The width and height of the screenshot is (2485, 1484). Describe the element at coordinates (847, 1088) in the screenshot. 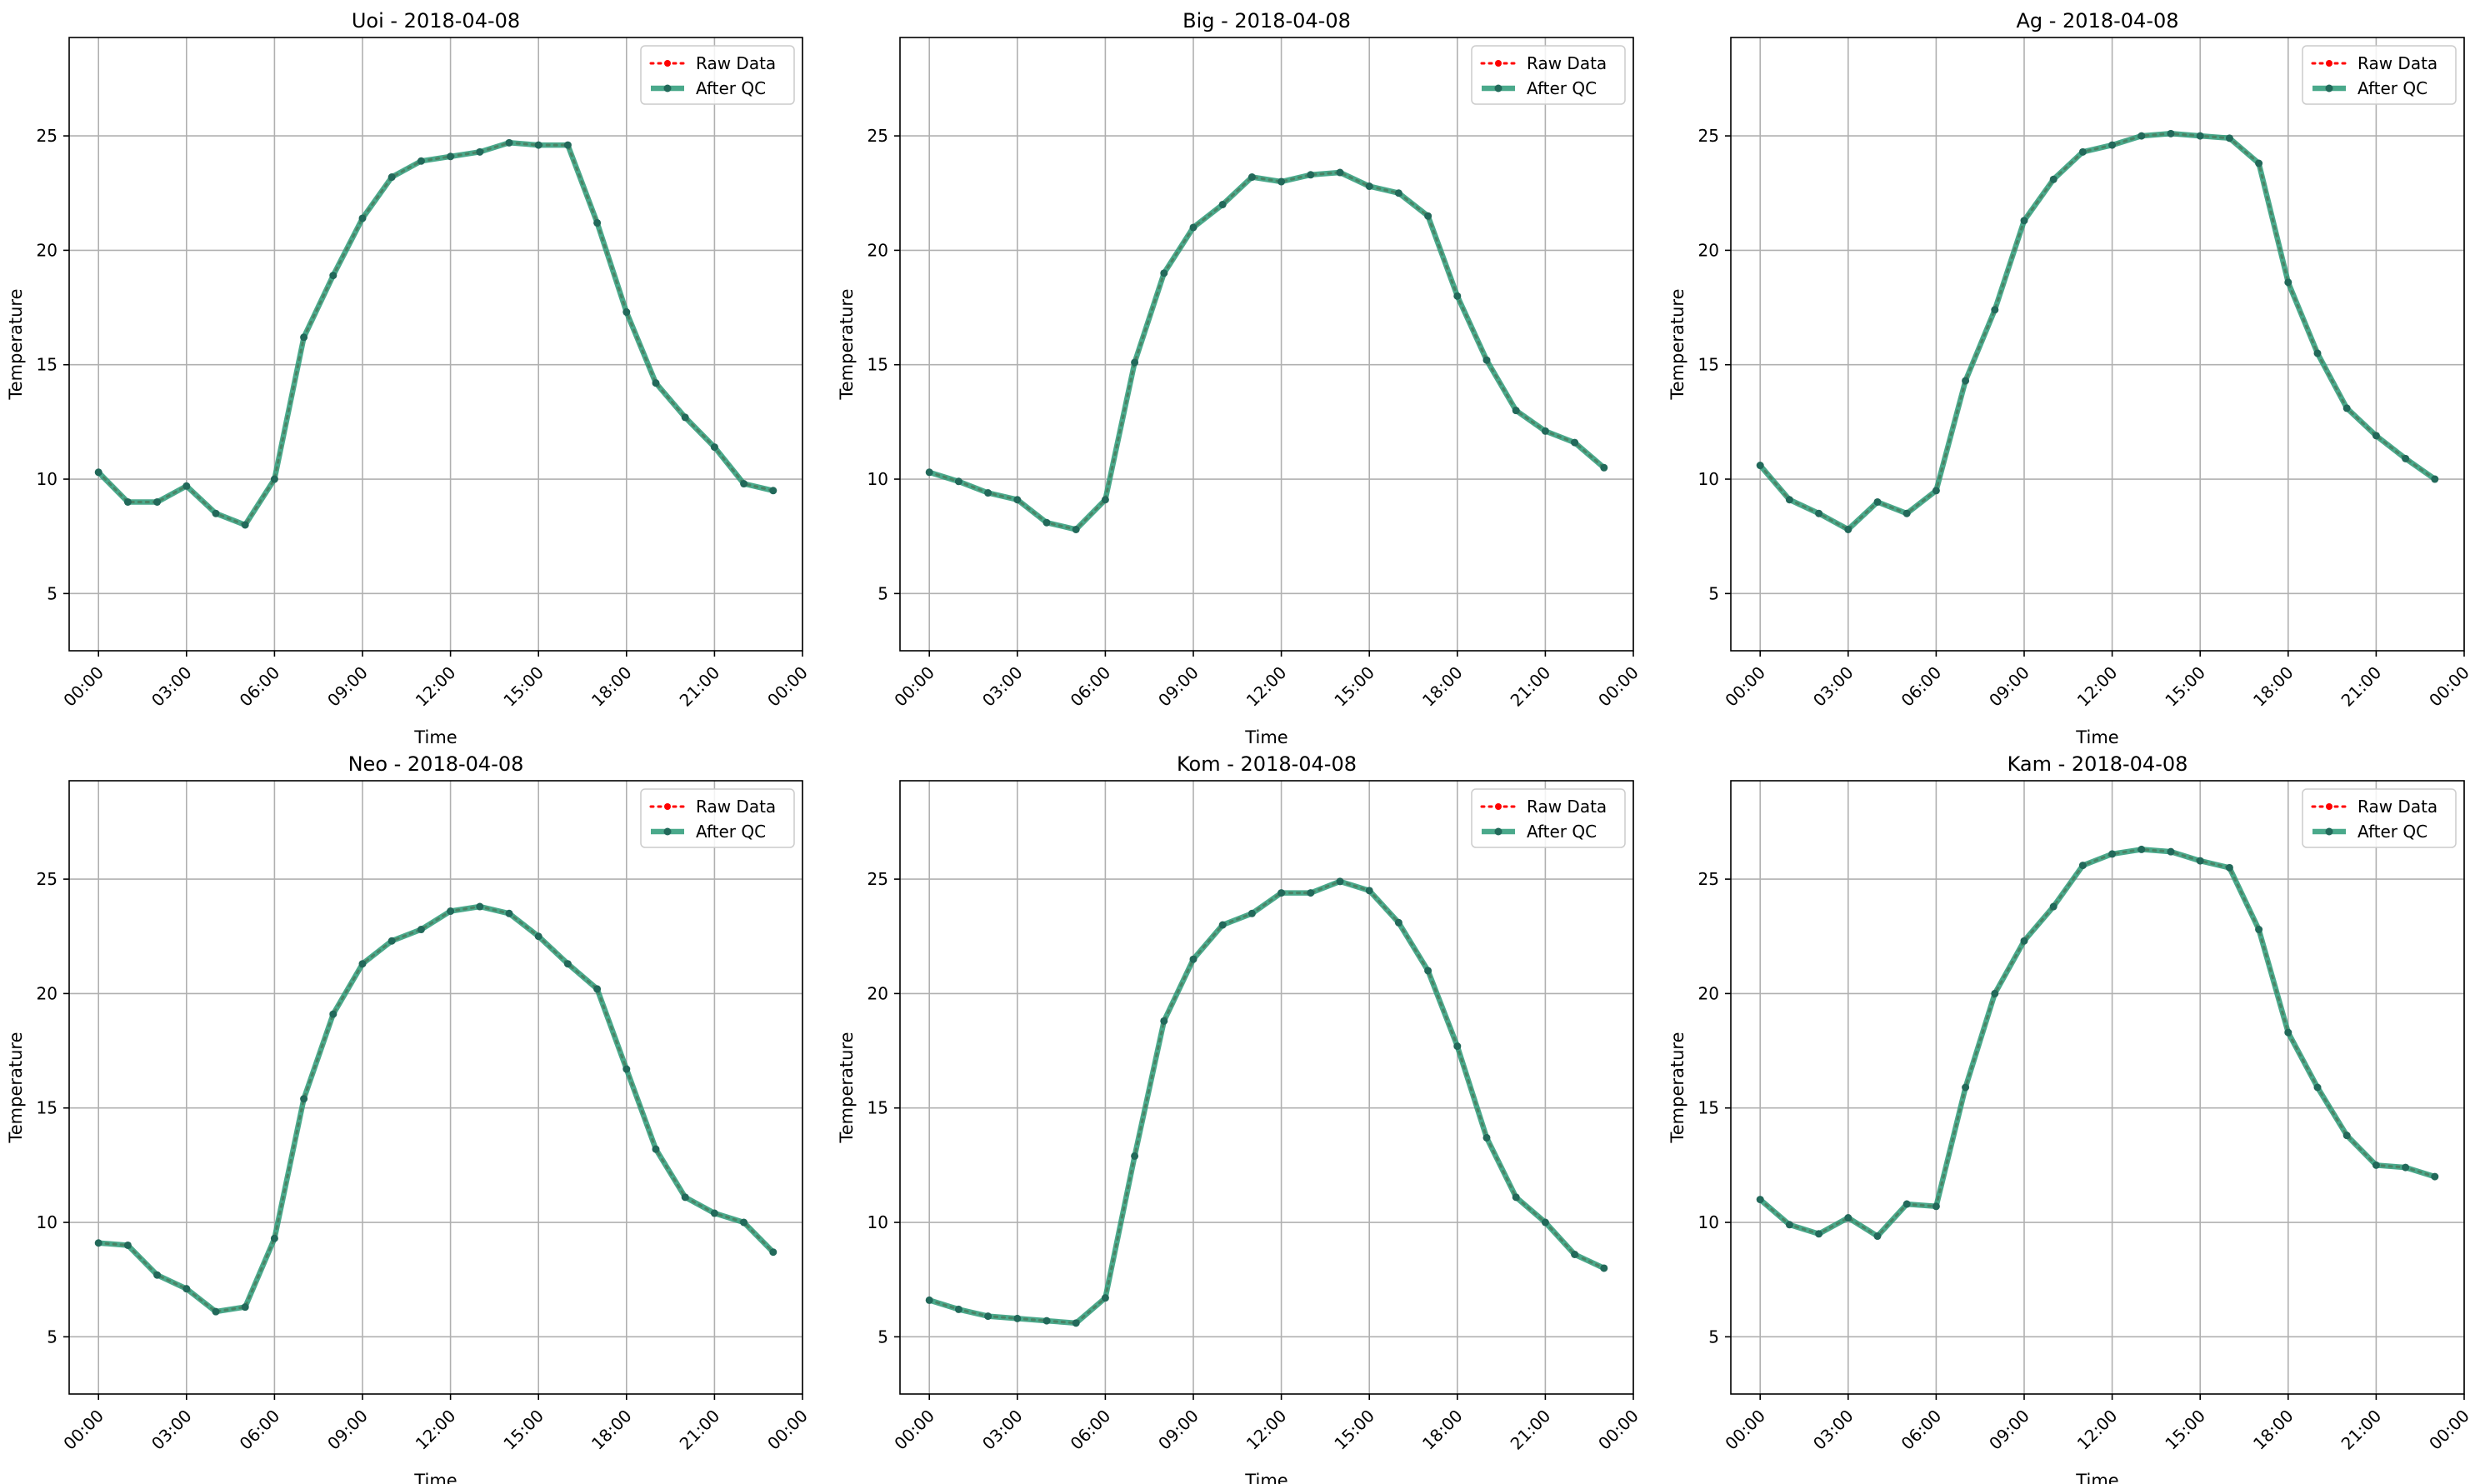

I see `y-axis-label: Temperature` at that location.